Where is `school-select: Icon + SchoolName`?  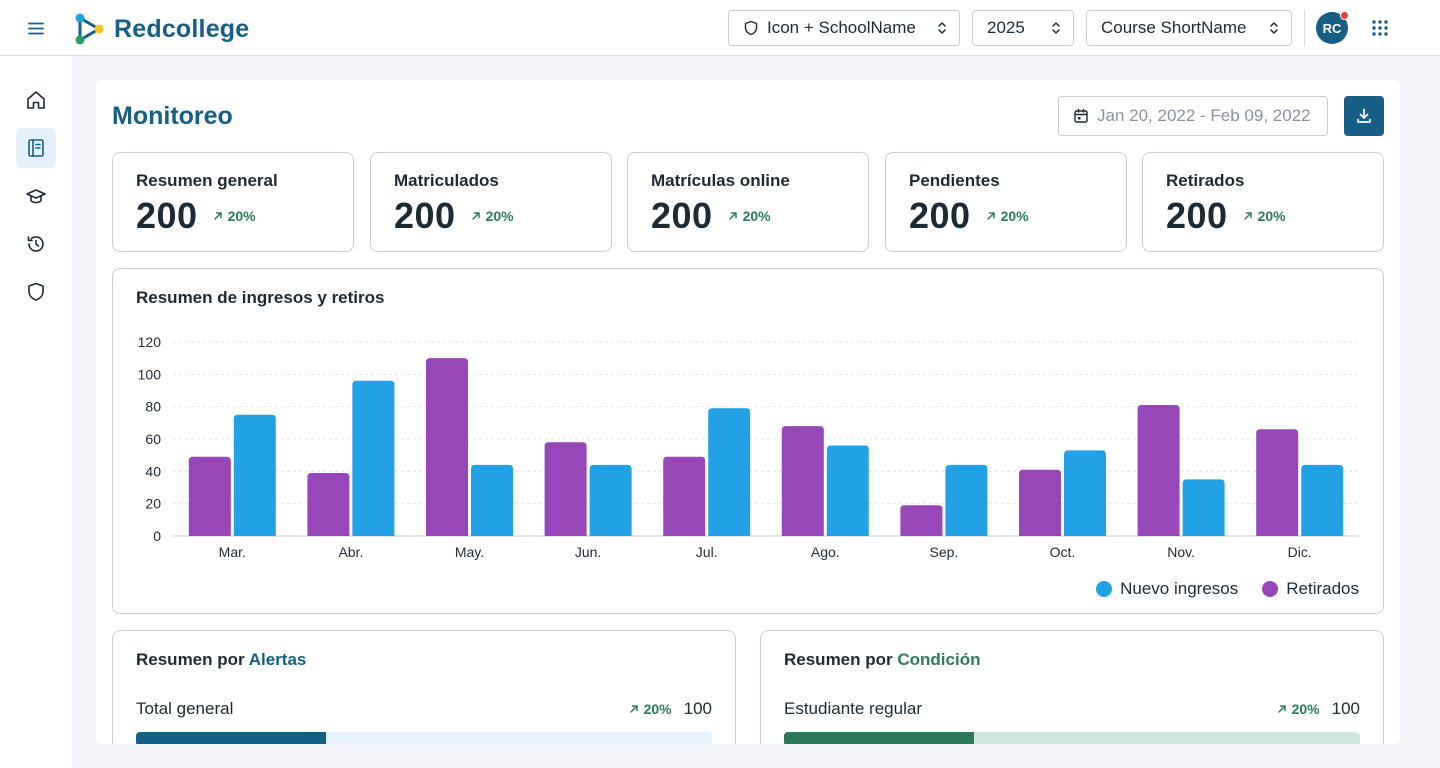
school-select: Icon + SchoolName is located at coordinates (844, 28).